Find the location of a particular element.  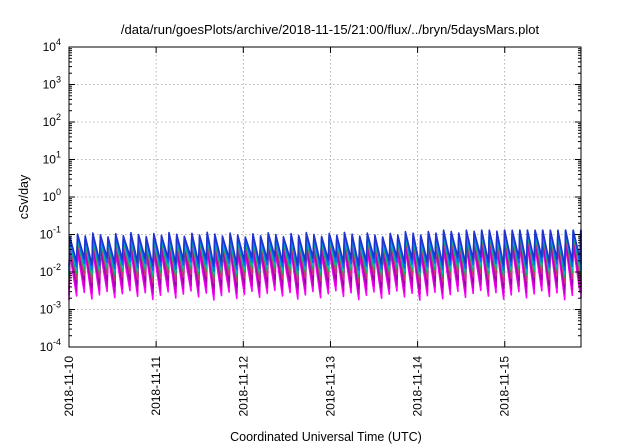

y-tick-label: 10³ is located at coordinates (52, 83).